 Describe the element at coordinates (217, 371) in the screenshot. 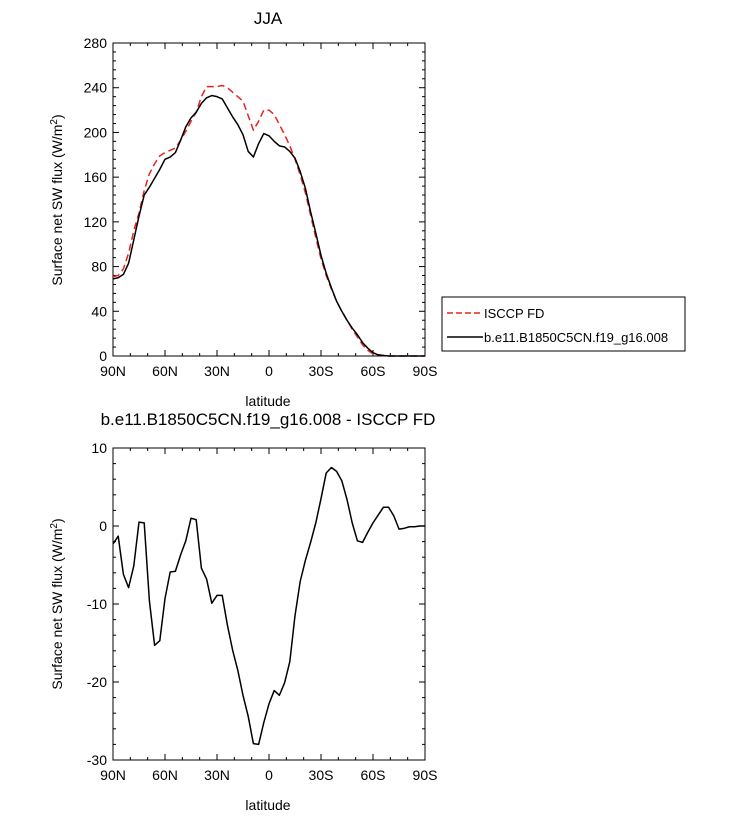

I see `top-x-tick-label: 30N` at that location.